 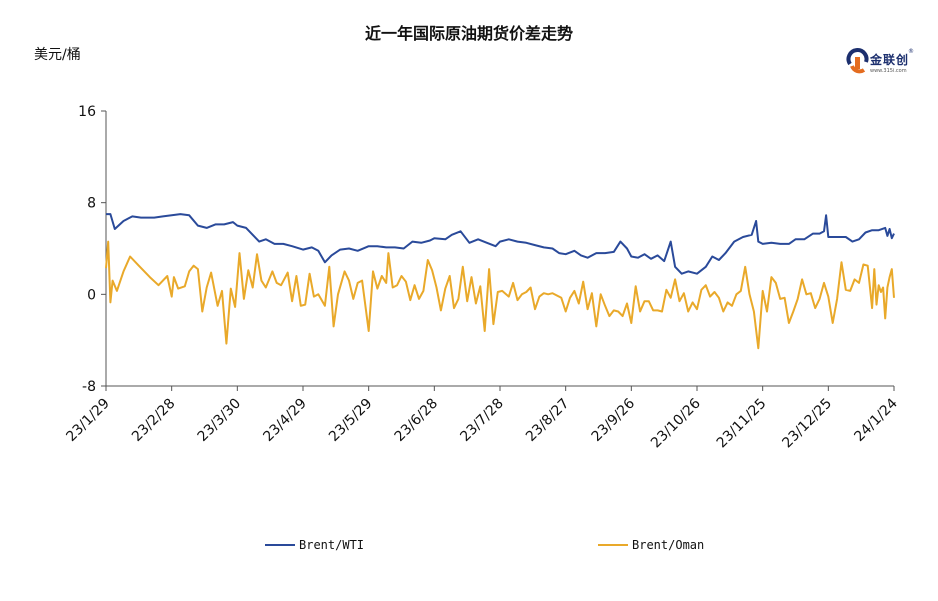 I want to click on y-tick-label: 0, so click(x=91, y=295).